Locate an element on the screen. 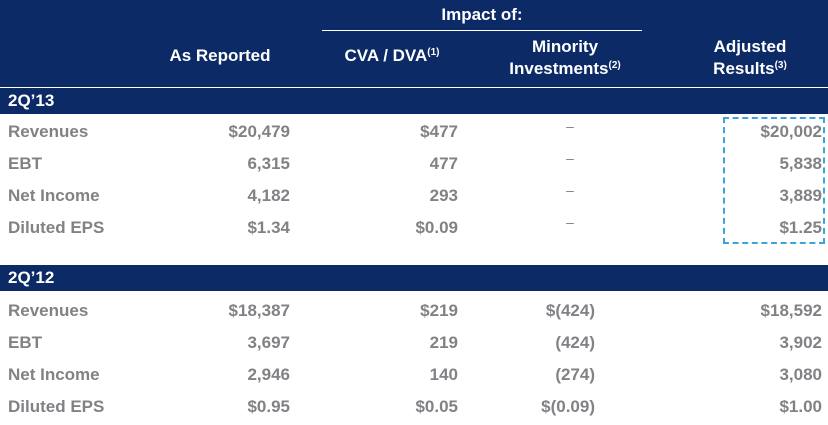  column-header-label: Minority is located at coordinates (565, 46).